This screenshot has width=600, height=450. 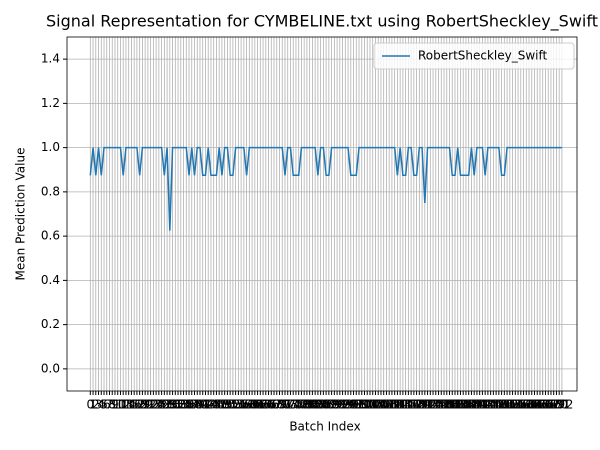 I want to click on x-tick-label: 2, so click(x=96, y=405).